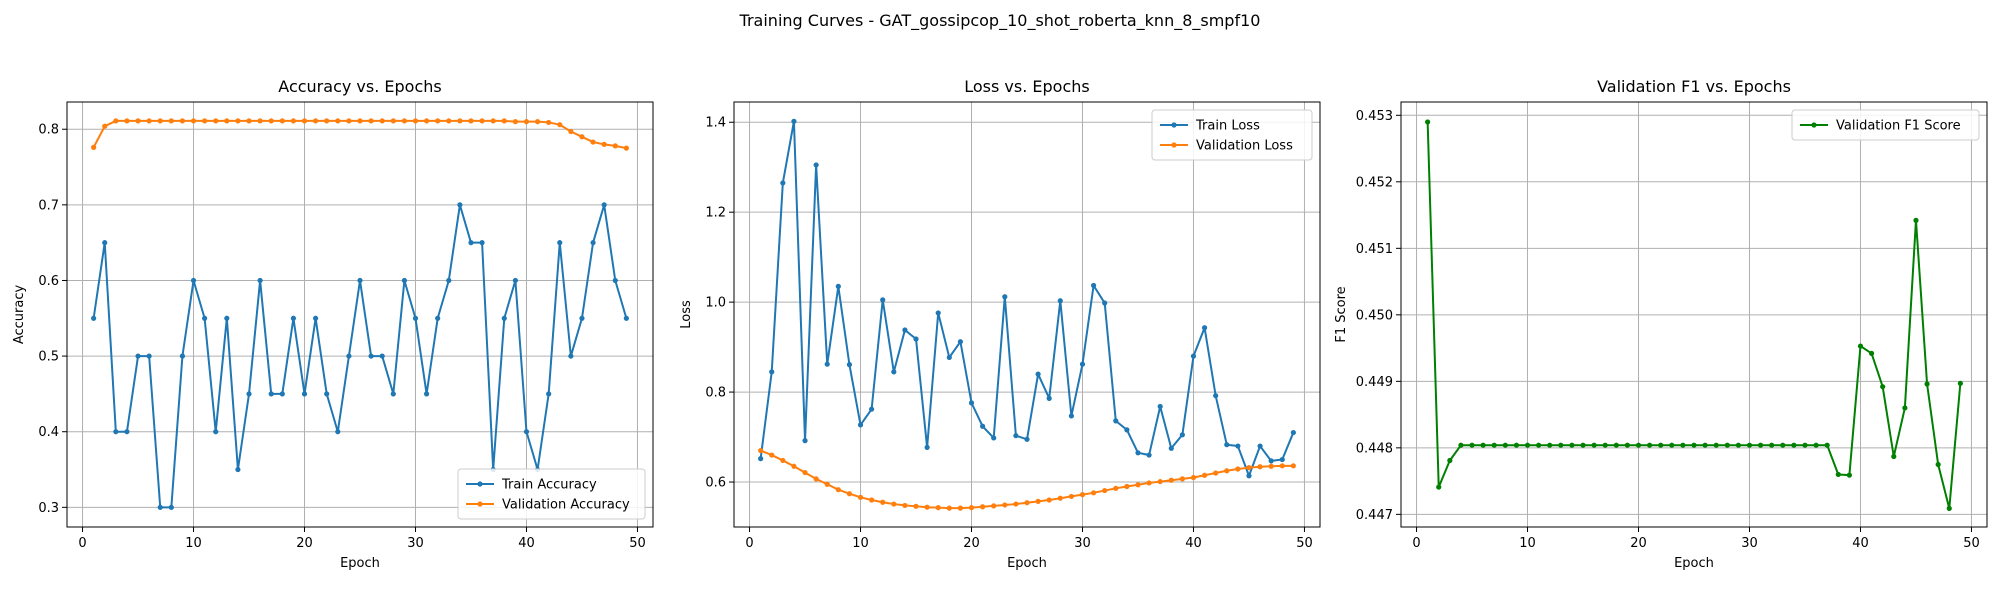 This screenshot has width=2000, height=600. I want to click on y-axis-label: Accuracy, so click(19, 315).